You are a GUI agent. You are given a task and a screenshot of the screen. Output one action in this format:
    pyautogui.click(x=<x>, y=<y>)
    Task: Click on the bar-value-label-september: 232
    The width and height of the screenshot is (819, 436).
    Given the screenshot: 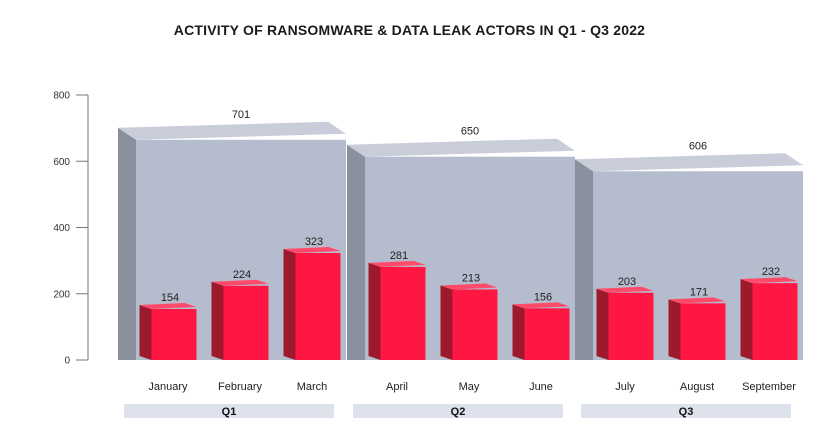 What is the action you would take?
    pyautogui.click(x=771, y=272)
    